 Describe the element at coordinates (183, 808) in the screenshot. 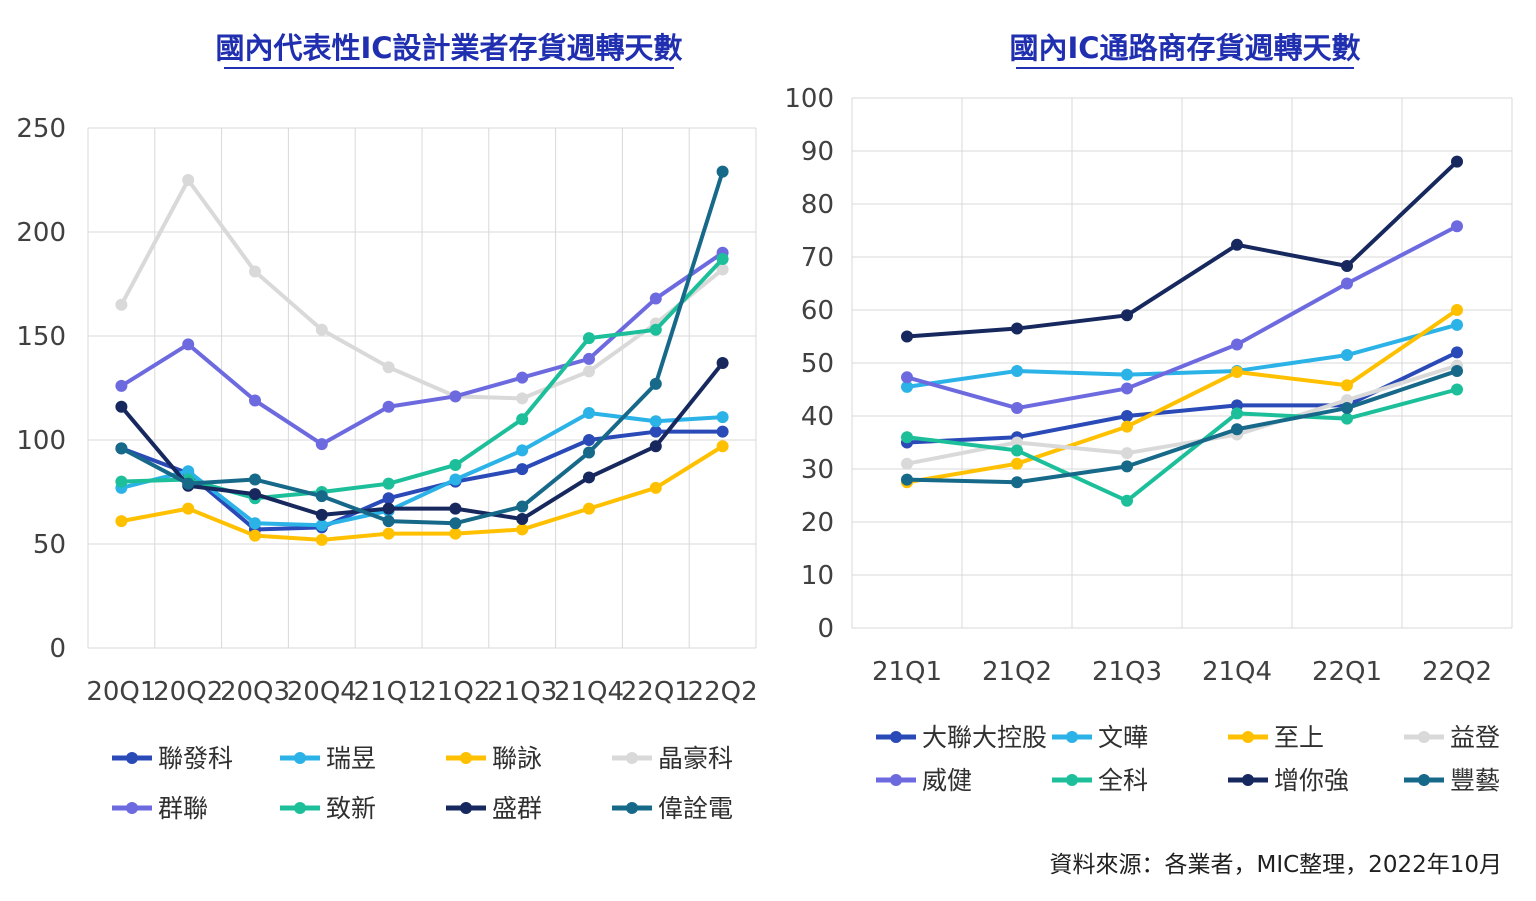

I see `legend-label: 群聯` at that location.